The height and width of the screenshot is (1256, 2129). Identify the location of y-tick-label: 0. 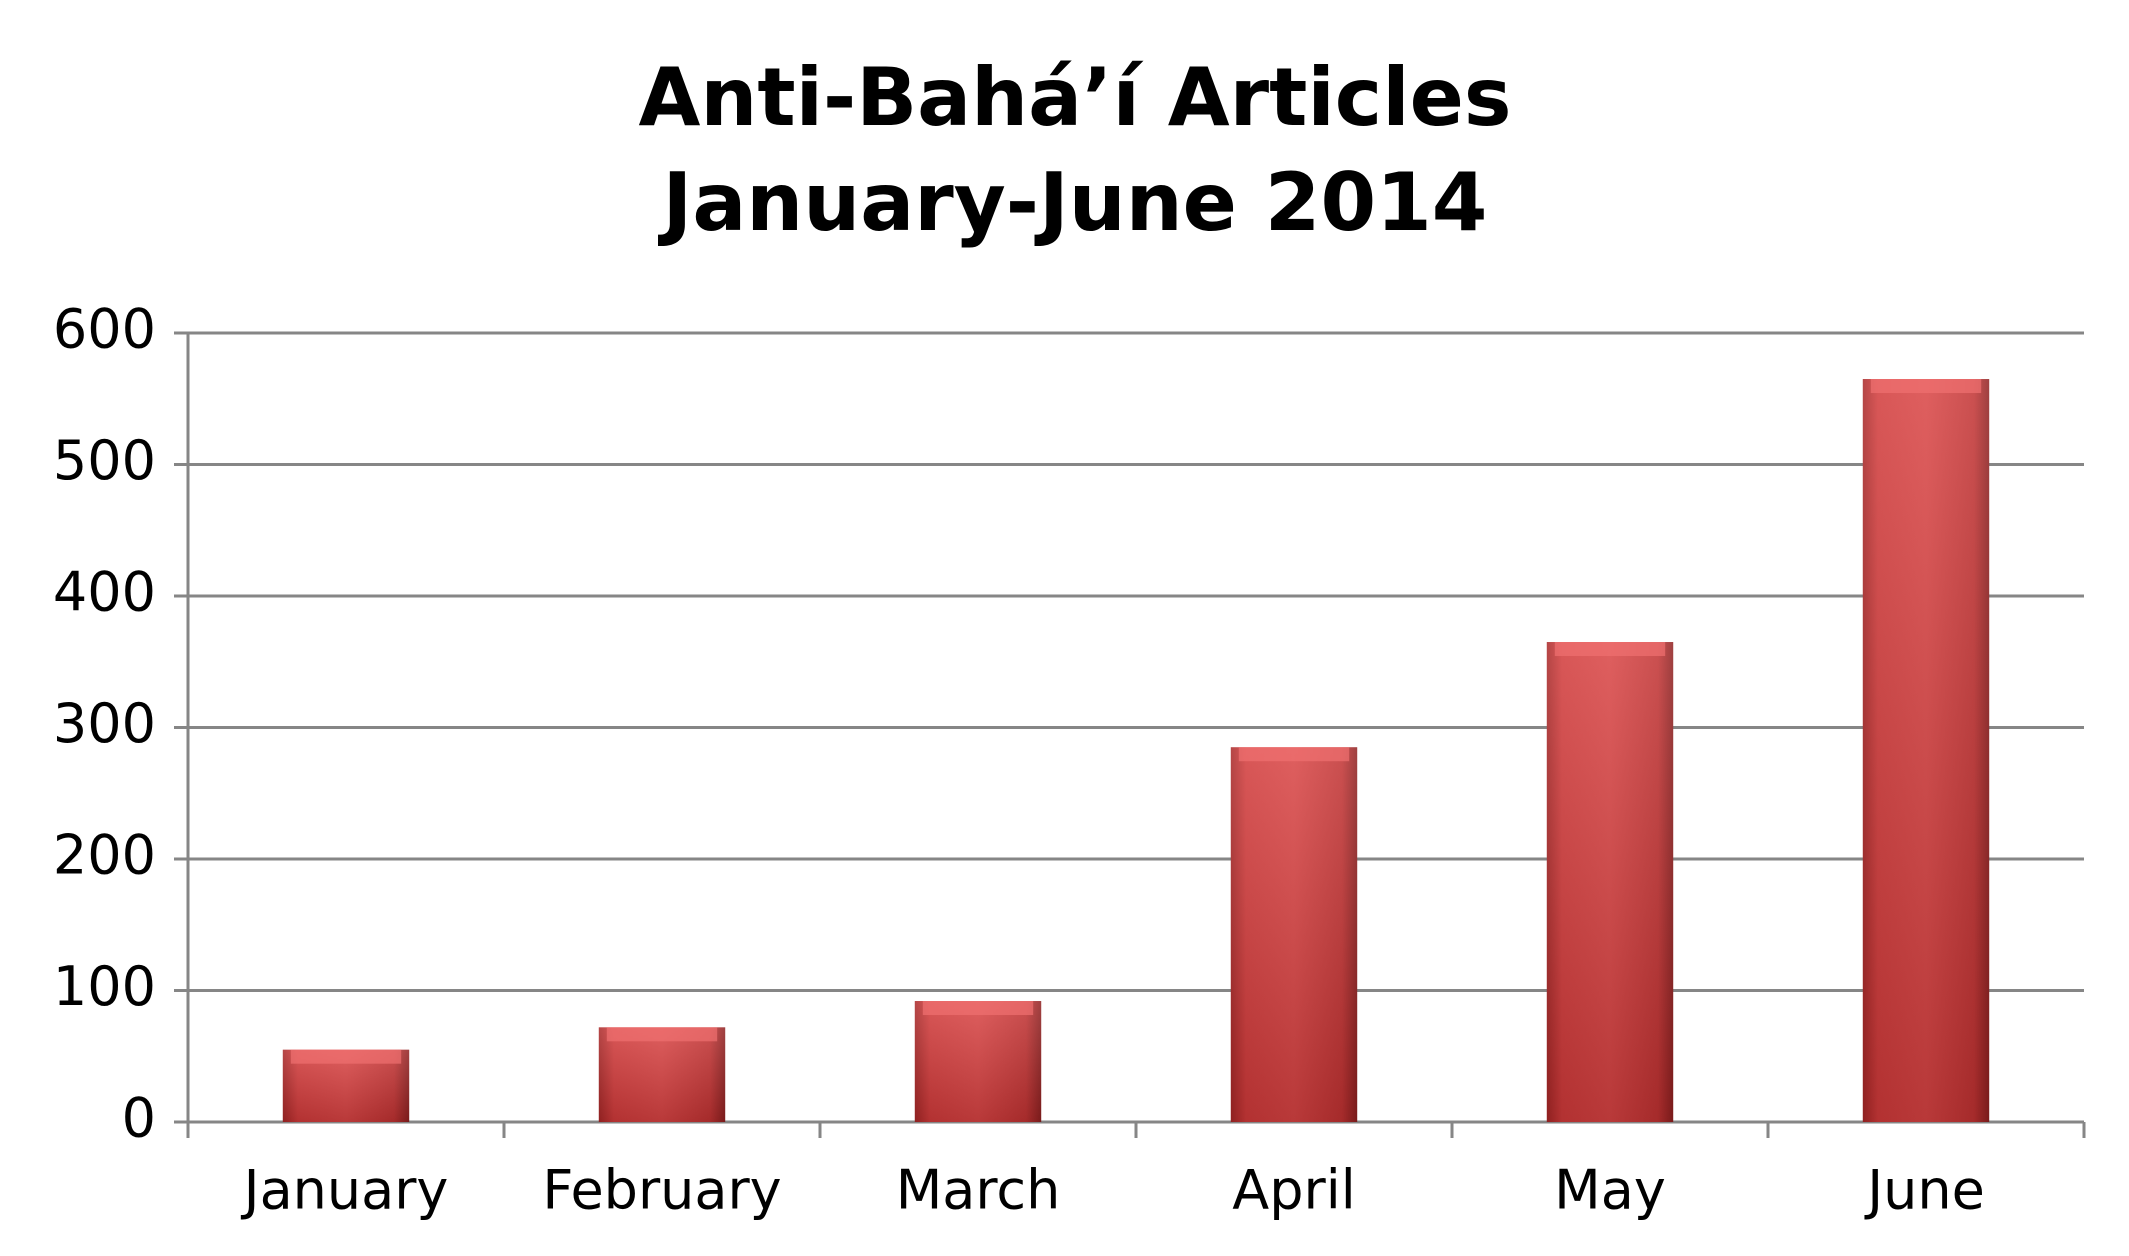
(139, 1118).